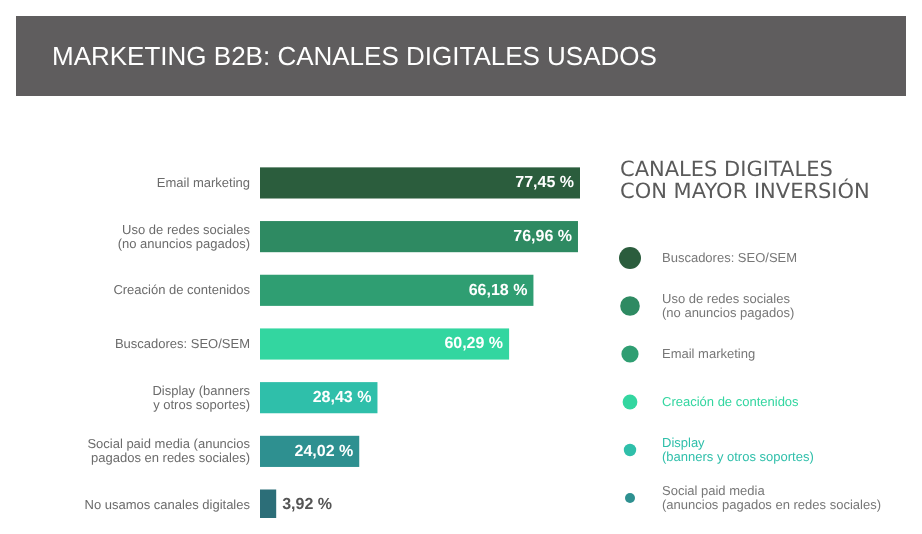 This screenshot has height=534, width=922. Describe the element at coordinates (745, 181) in the screenshot. I see `text: CANALES DIGITALES CON MAYOR INVERSIÓN` at that location.